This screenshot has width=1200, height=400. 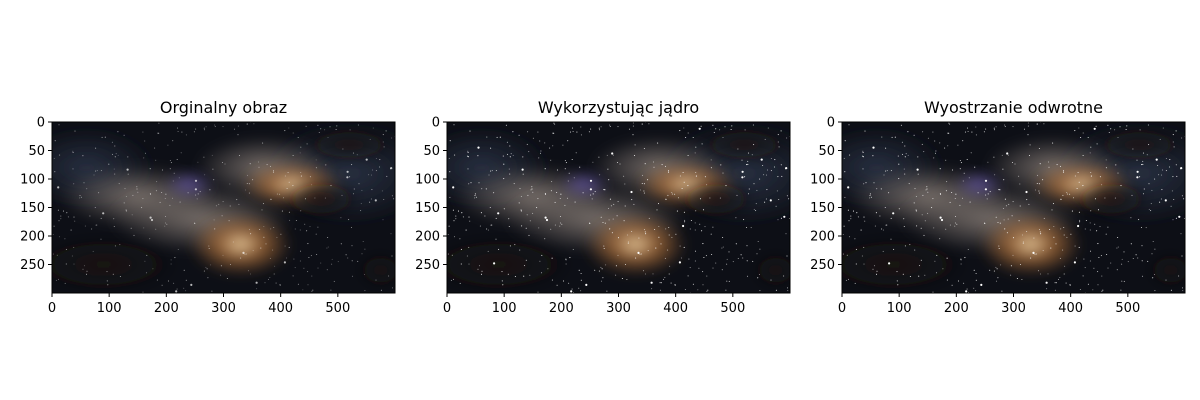 What do you see at coordinates (618, 107) in the screenshot?
I see `panel-title: Wykorzystując jądro` at bounding box center [618, 107].